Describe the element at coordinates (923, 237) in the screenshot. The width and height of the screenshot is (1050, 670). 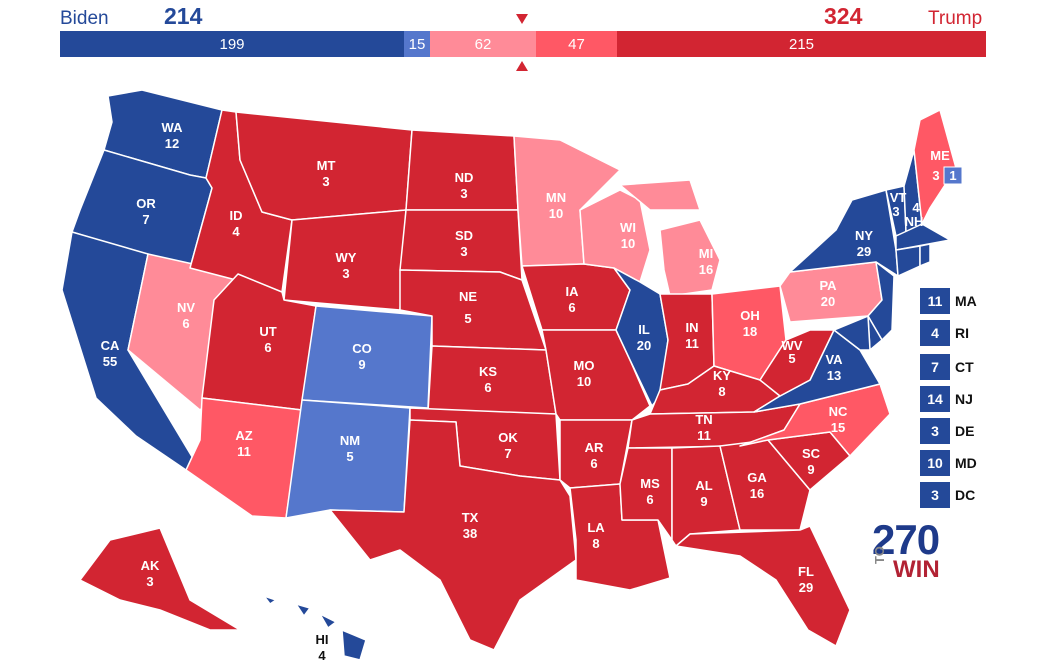
I see `state-MA` at that location.